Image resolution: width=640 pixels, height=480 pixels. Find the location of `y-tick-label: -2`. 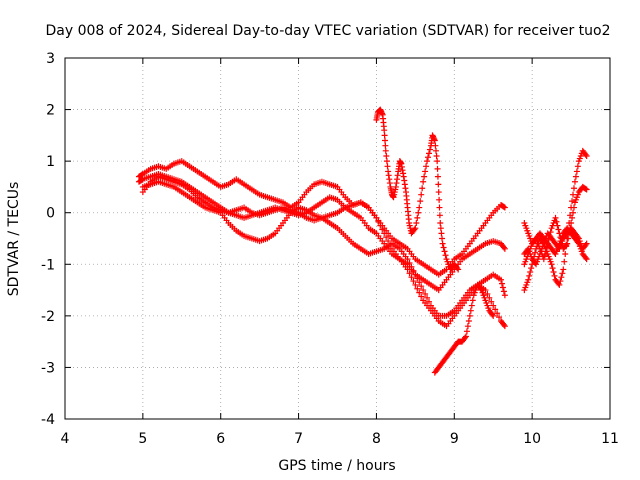

y-tick-label: -2 is located at coordinates (48, 317).